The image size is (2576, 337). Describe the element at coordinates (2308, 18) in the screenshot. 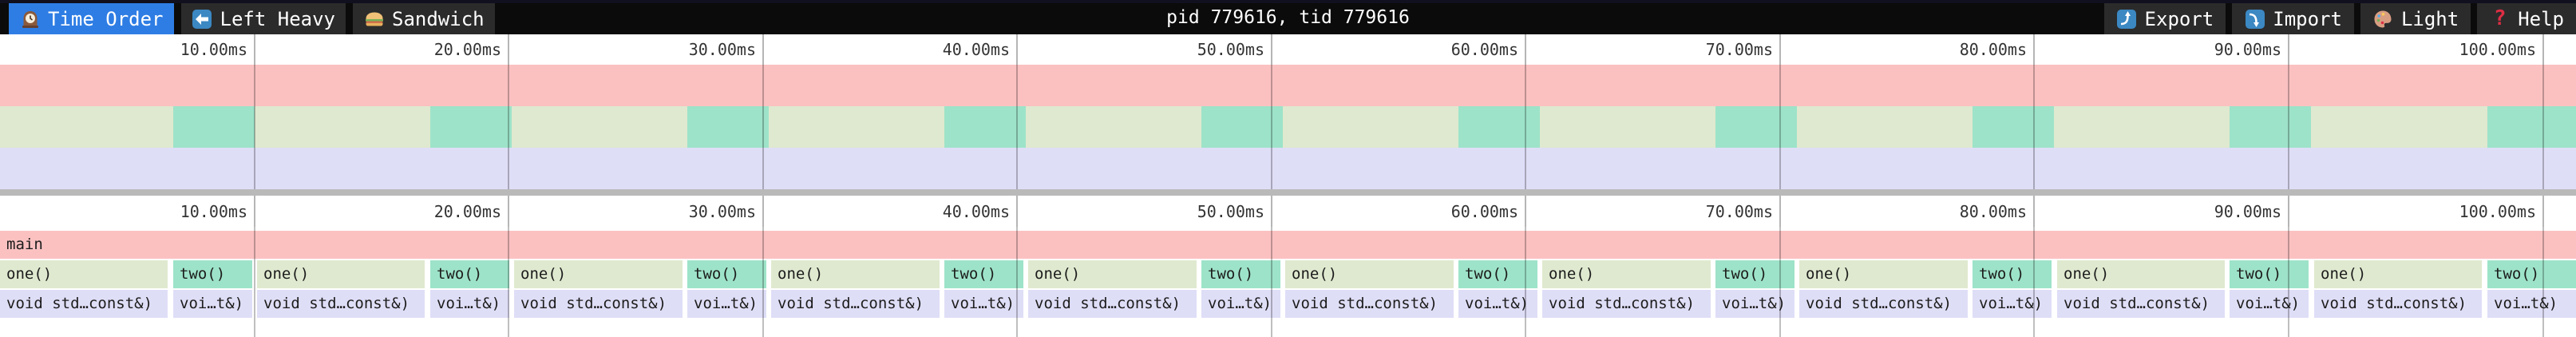

I see `action-label: Import` at that location.